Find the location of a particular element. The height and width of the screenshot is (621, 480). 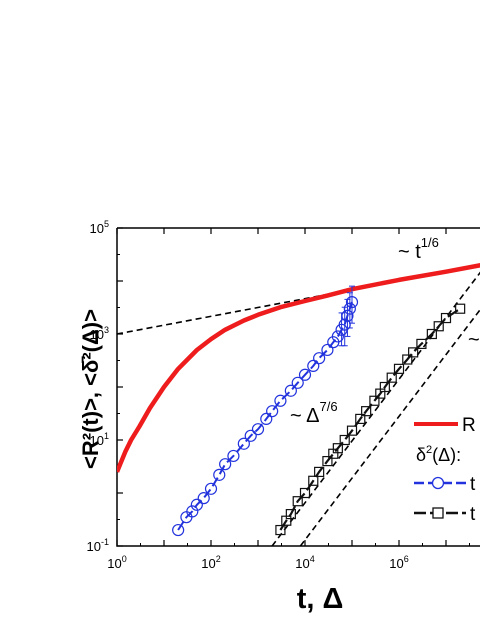

legend-black-label: t is located at coordinates (473, 514).